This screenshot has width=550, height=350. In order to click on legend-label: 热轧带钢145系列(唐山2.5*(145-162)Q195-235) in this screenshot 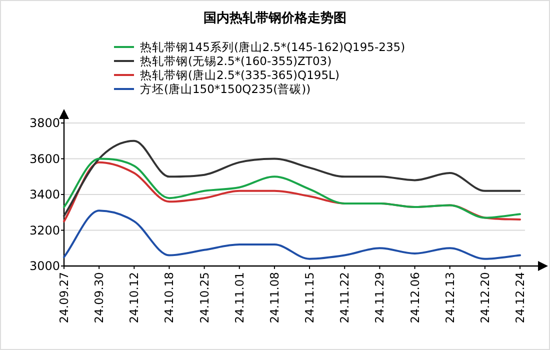, I will do `click(273, 47)`.